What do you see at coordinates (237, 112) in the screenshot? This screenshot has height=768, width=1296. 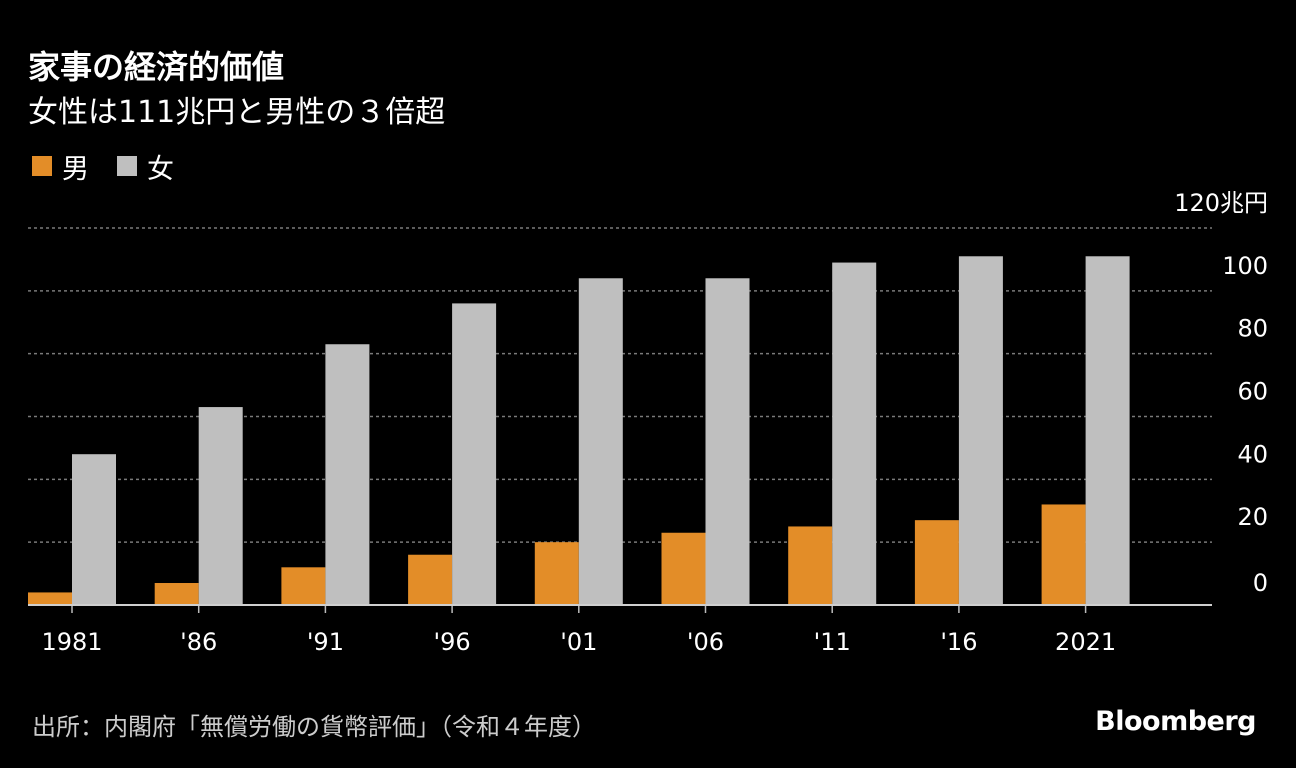 I see `chart-subtitle: 女性は111兆円と男性の３倍超` at bounding box center [237, 112].